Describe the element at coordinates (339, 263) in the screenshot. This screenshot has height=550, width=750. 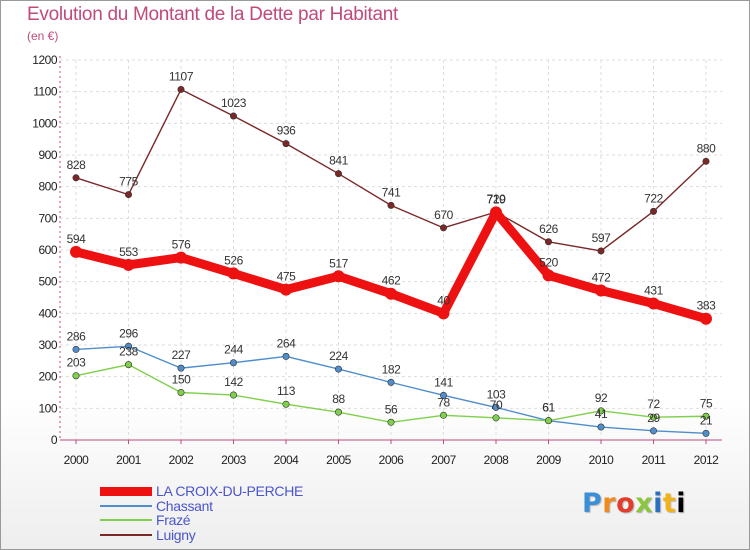
I see `data-label: 517` at that location.